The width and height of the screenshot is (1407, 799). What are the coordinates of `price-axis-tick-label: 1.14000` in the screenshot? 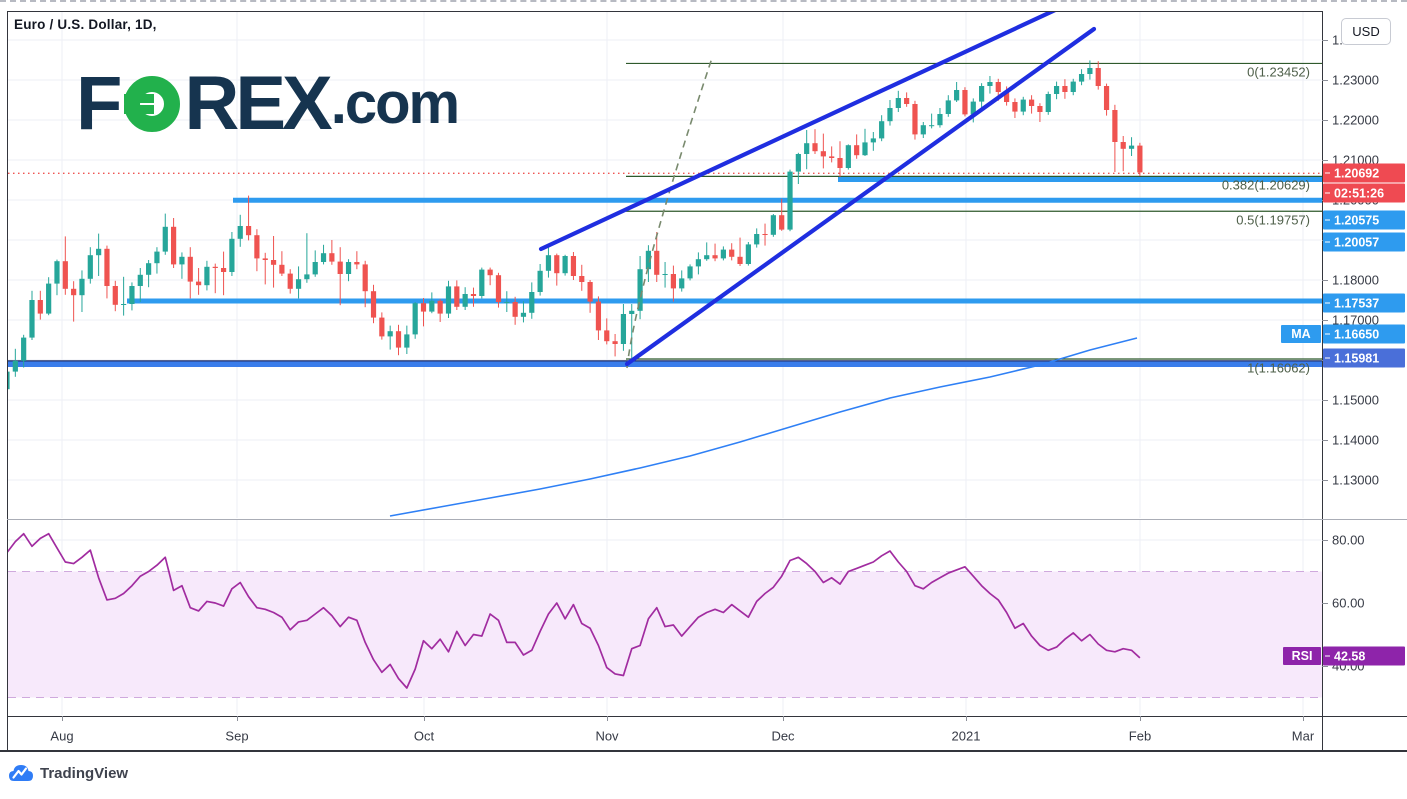 It's located at (1355, 440).